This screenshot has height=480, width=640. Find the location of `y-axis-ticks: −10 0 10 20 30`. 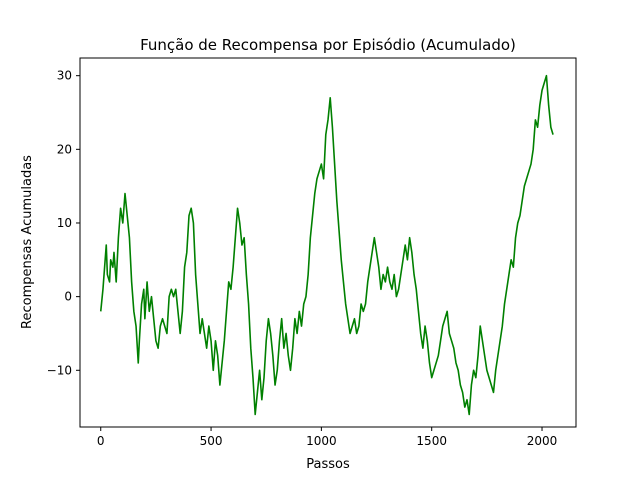

y-axis-ticks: −10 0 10 20 30 is located at coordinates (63, 223).